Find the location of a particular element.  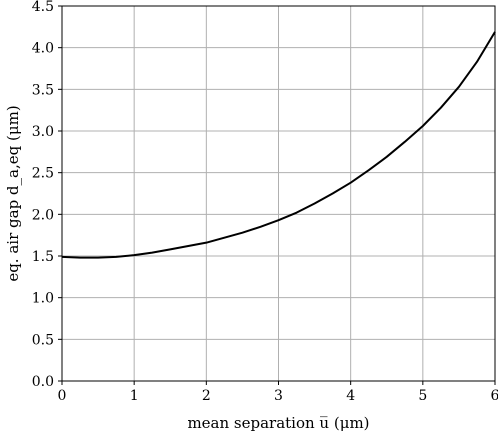

y-tick-label: 2.0 is located at coordinates (43, 215).